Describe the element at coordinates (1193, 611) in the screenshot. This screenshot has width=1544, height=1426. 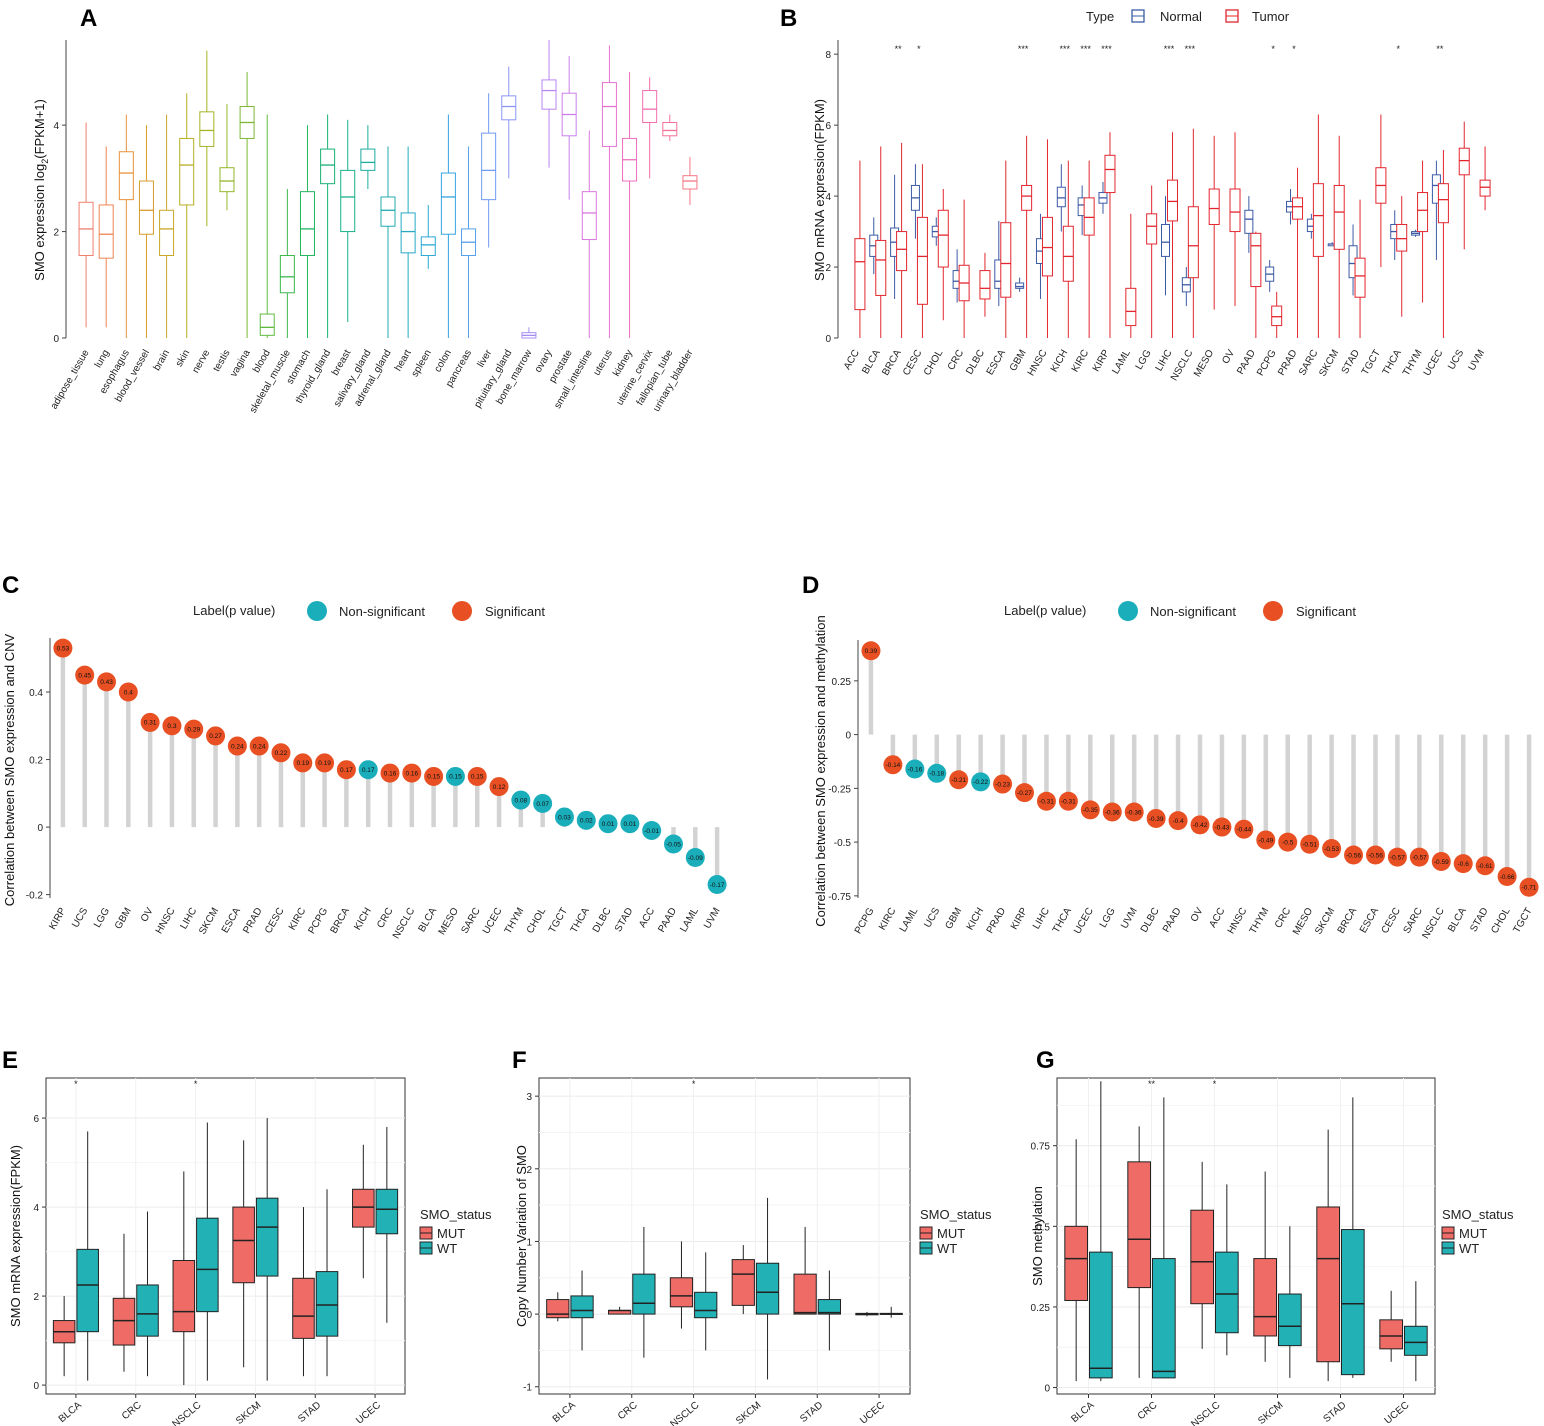
I see `legend-label: Non-significant` at that location.